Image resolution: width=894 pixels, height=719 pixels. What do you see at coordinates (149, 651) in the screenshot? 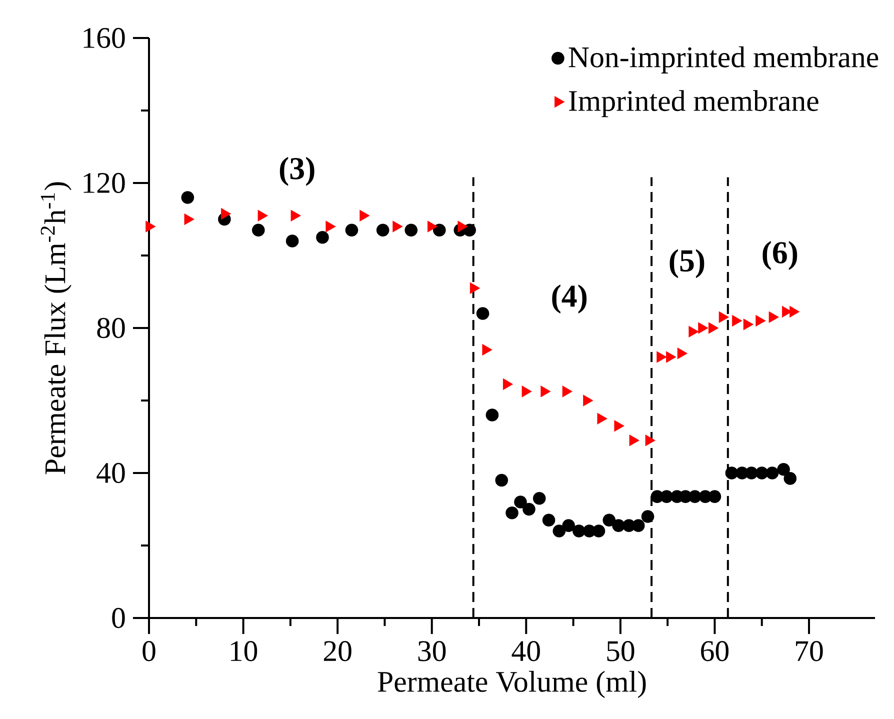
I see `x-tick-label: 0` at bounding box center [149, 651].